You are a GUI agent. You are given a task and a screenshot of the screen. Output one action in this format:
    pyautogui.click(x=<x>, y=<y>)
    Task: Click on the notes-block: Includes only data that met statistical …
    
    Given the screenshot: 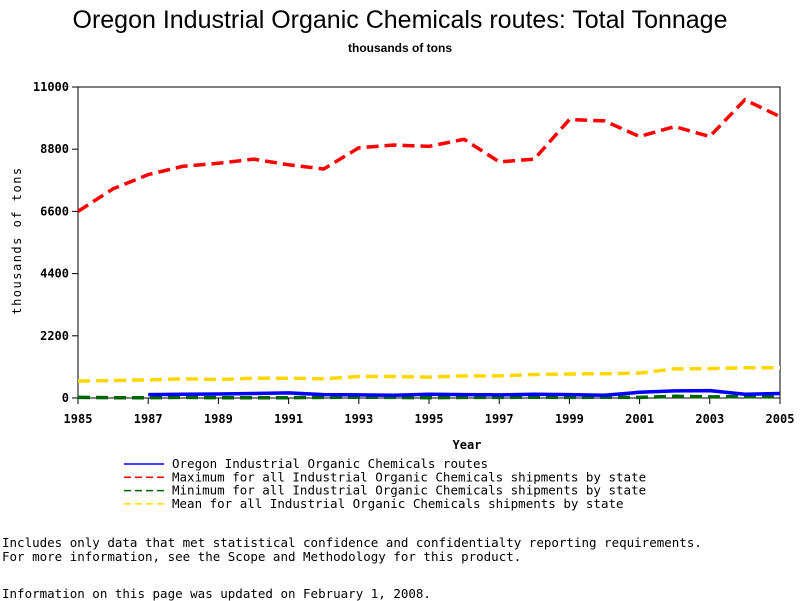 What is the action you would take?
    pyautogui.click(x=352, y=550)
    